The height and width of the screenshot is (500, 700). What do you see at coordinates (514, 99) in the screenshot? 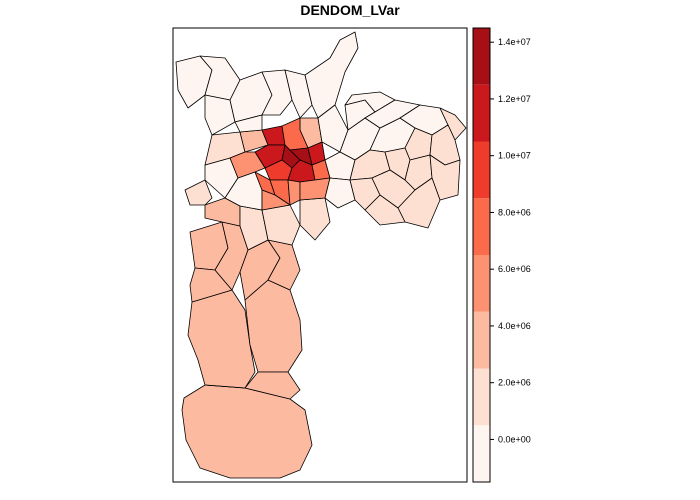
I see `legend-tick-label: 1.2e+07` at bounding box center [514, 99].